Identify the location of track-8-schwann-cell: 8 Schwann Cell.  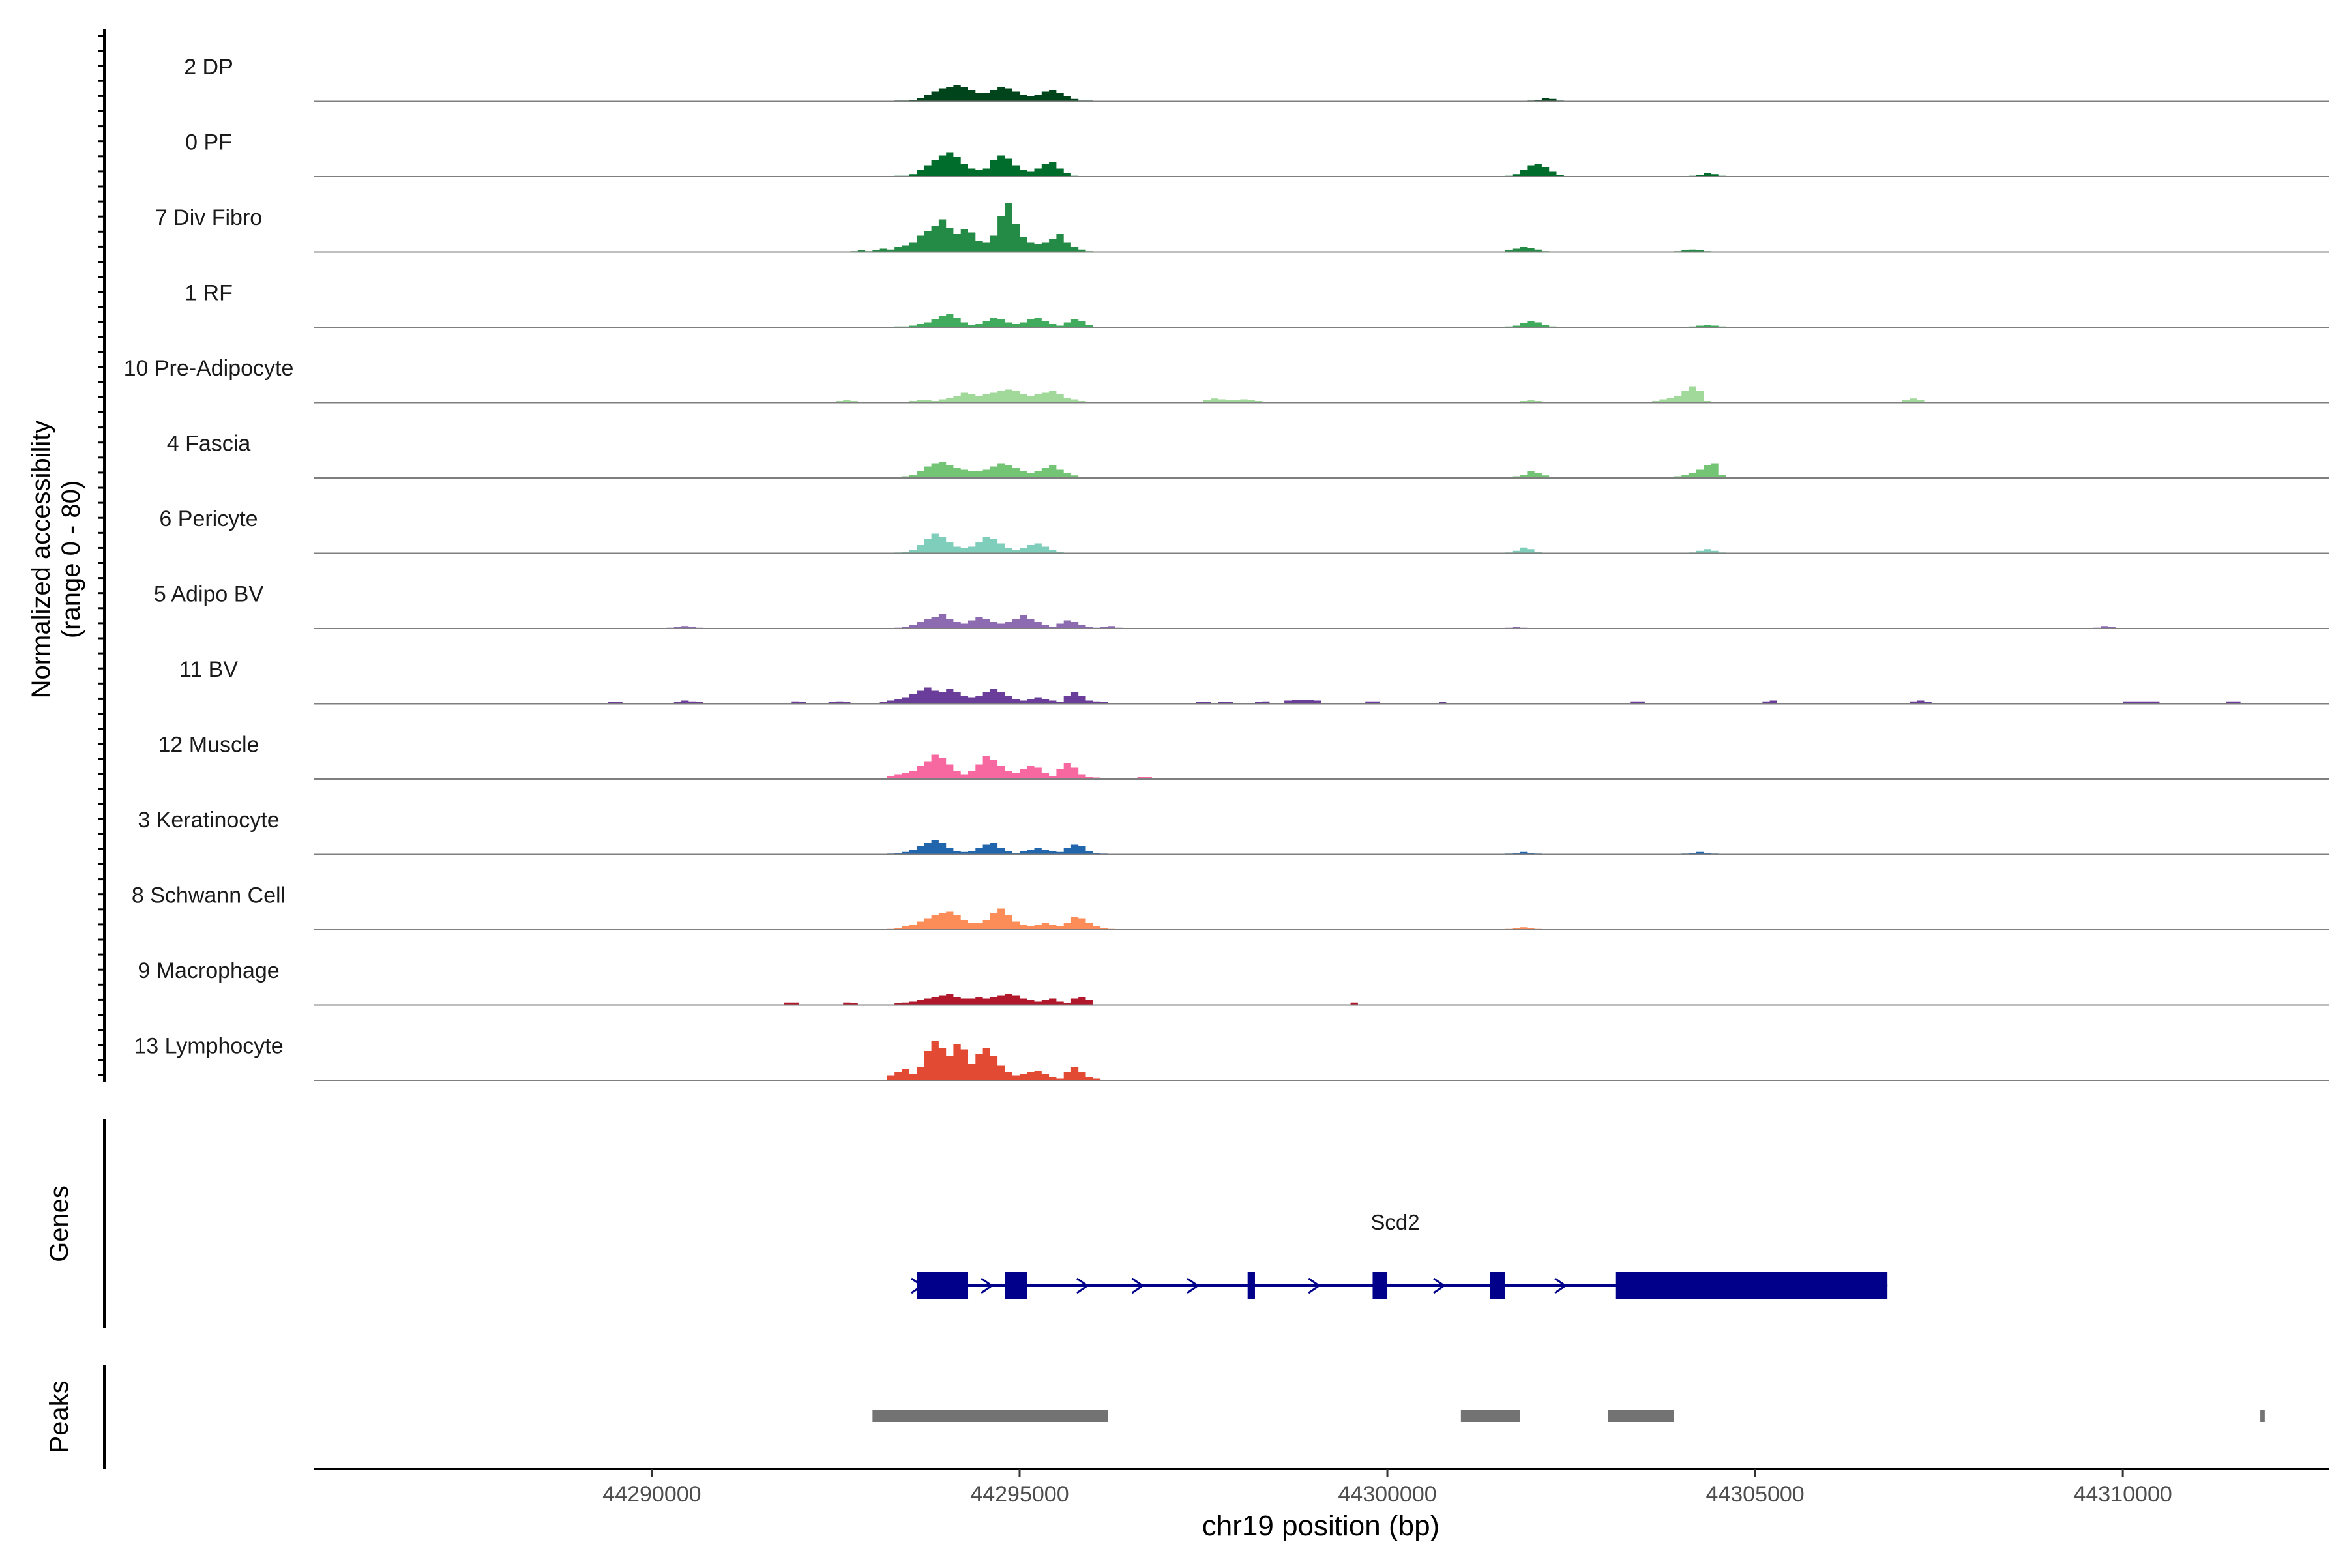
(1239, 906).